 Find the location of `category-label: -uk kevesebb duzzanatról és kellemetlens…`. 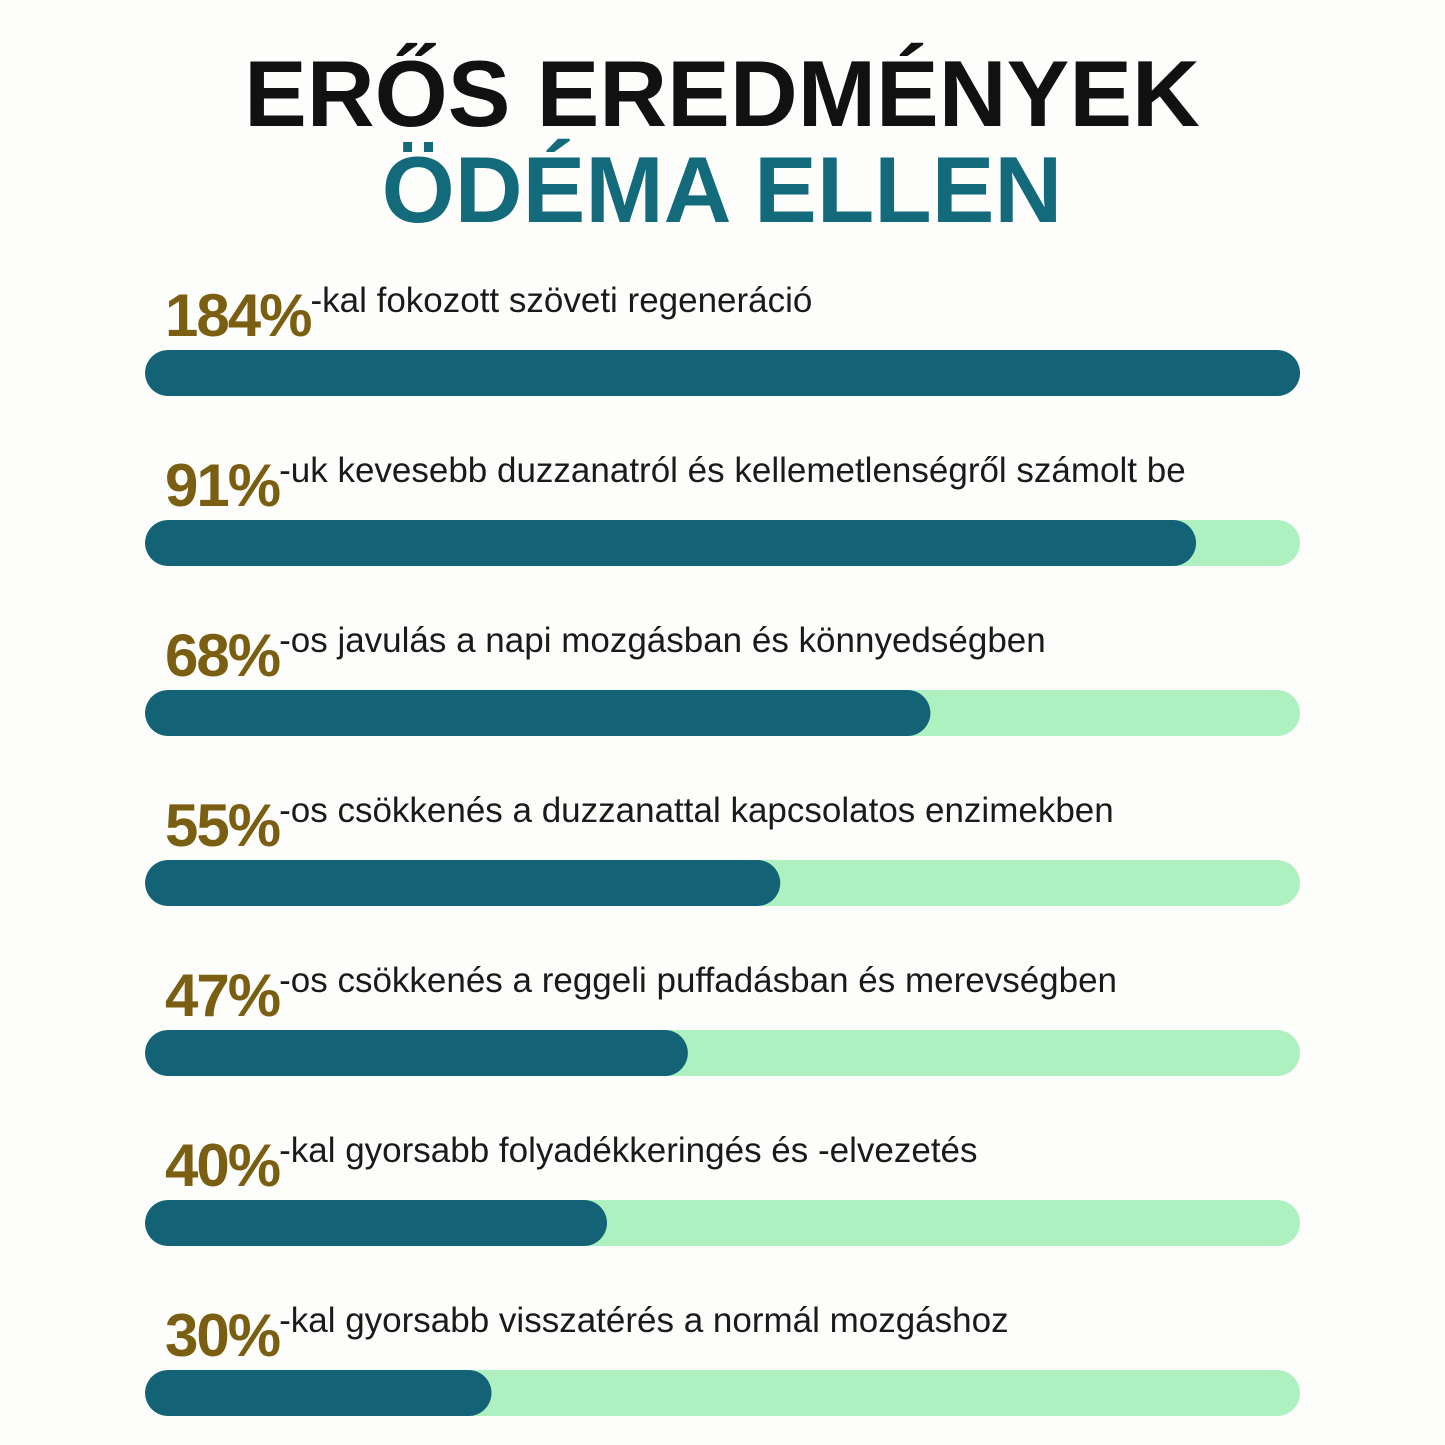

category-label: -uk kevesebb duzzanatról és kellemetlens… is located at coordinates (732, 470).